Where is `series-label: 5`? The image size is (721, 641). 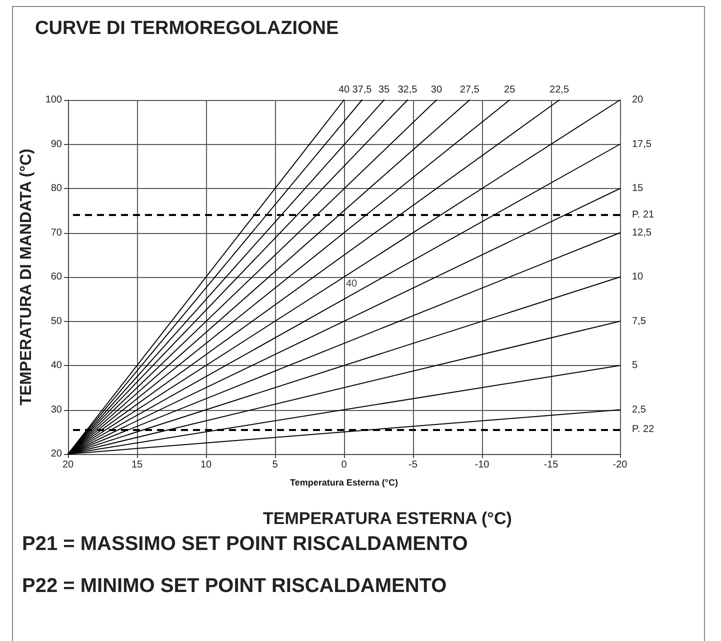 series-label: 5 is located at coordinates (635, 365).